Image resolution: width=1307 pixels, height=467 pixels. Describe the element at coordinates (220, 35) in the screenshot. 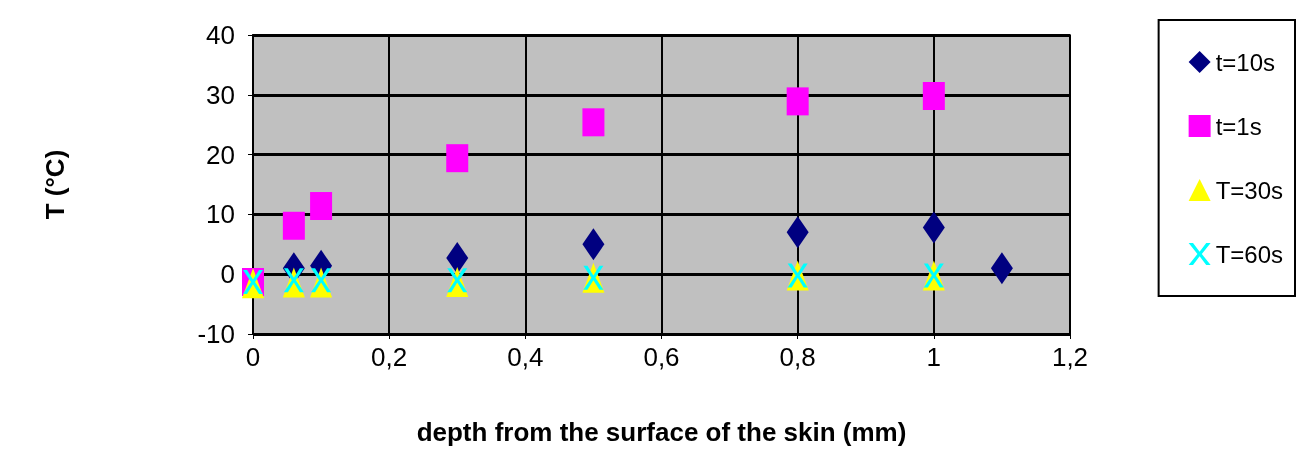

I see `y-tick-label: 40` at that location.